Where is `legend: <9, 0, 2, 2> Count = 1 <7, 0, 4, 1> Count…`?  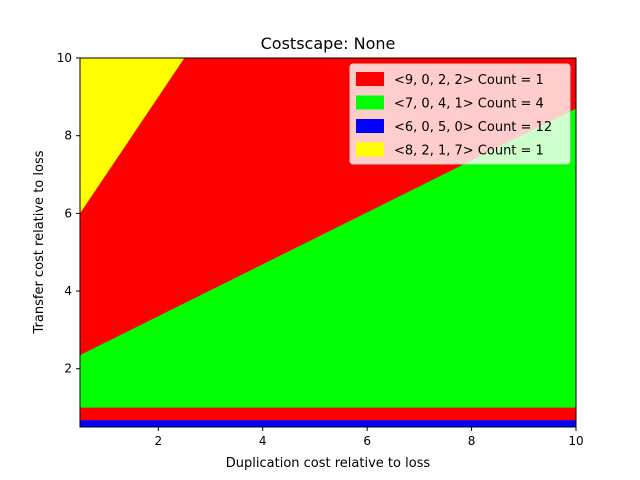
legend: <9, 0, 2, 2> Count = 1 <7, 0, 4, 1> Count… is located at coordinates (460, 114).